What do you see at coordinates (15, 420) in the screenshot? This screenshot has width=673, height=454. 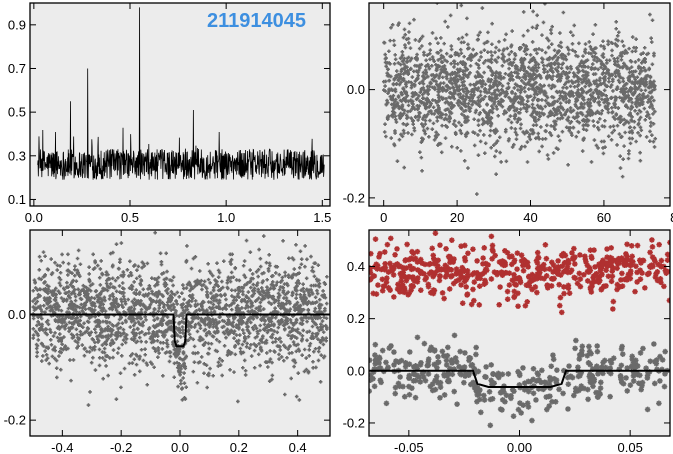 I see `y-tick-label: -0.2` at bounding box center [15, 420].